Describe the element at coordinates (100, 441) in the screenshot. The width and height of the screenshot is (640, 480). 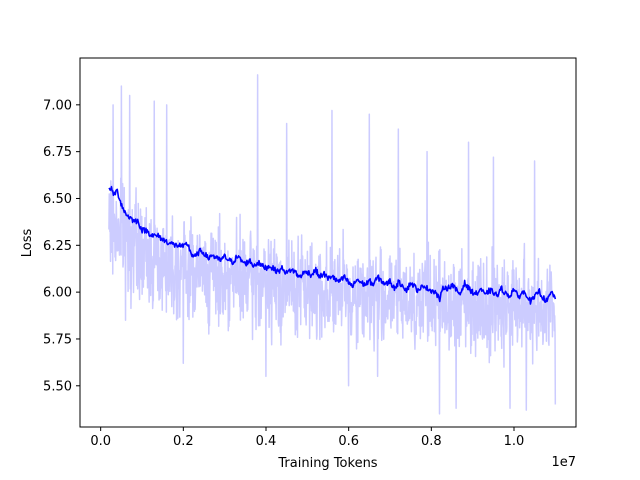
I see `x-tick-label: 0.0` at that location.